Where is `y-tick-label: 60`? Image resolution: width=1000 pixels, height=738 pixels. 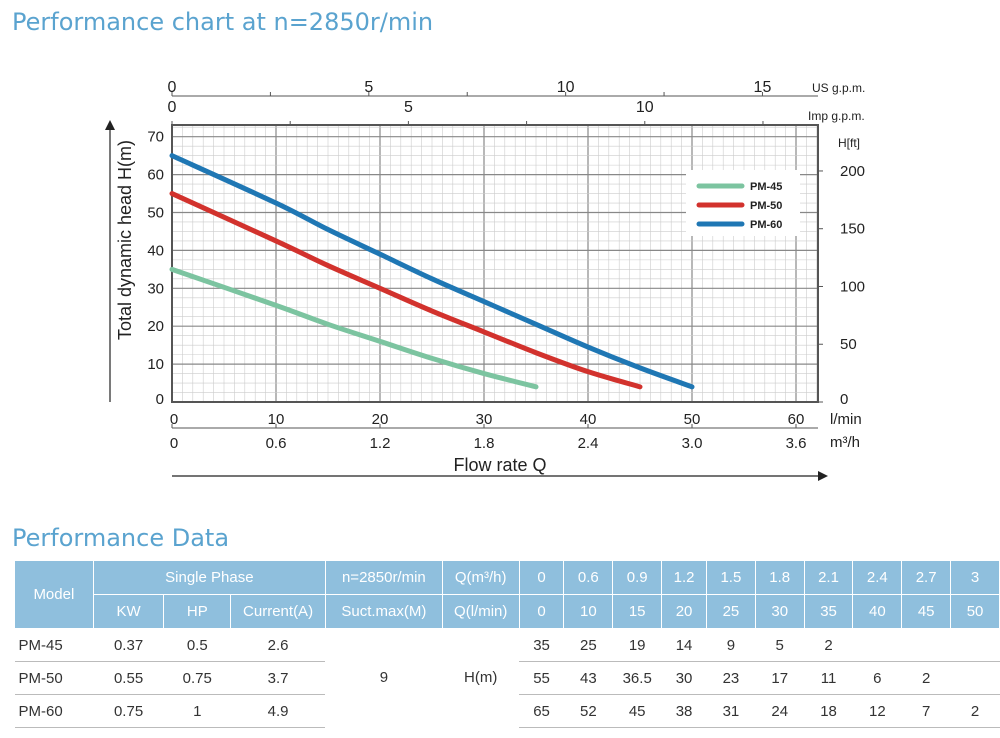 y-tick-label: 60 is located at coordinates (155, 175).